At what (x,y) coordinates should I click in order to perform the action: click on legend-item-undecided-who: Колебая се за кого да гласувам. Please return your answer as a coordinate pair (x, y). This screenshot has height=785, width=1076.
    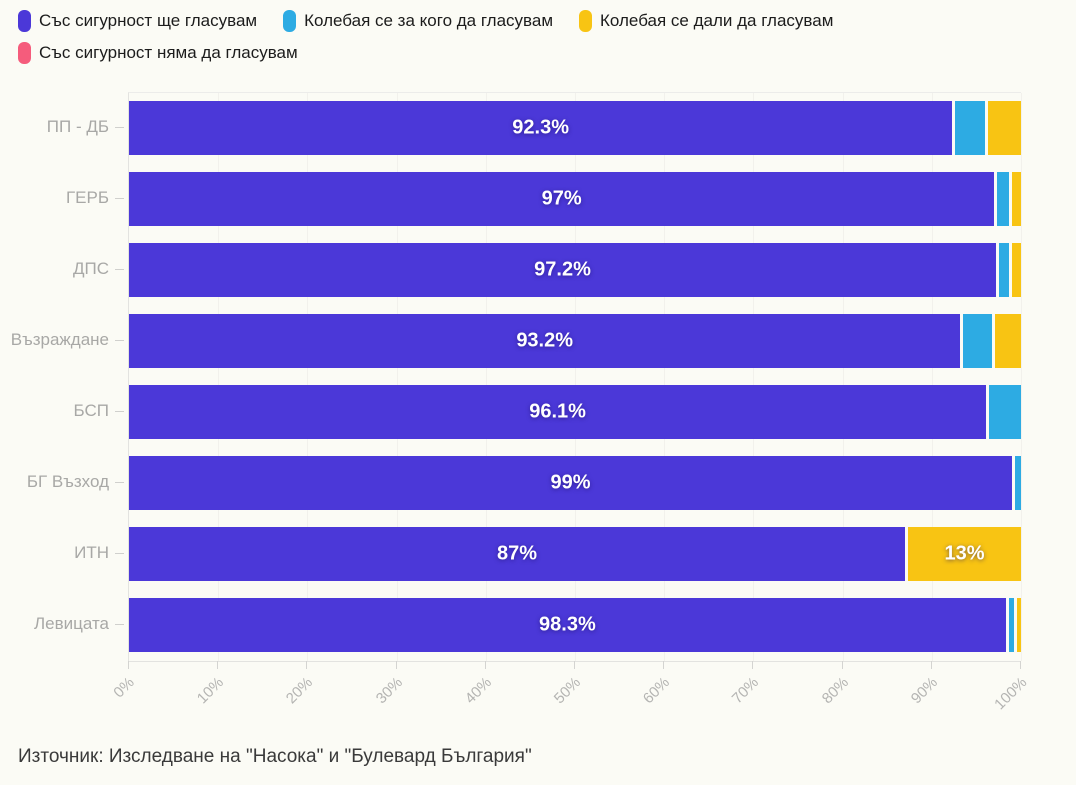
    Looking at the image, I should click on (418, 21).